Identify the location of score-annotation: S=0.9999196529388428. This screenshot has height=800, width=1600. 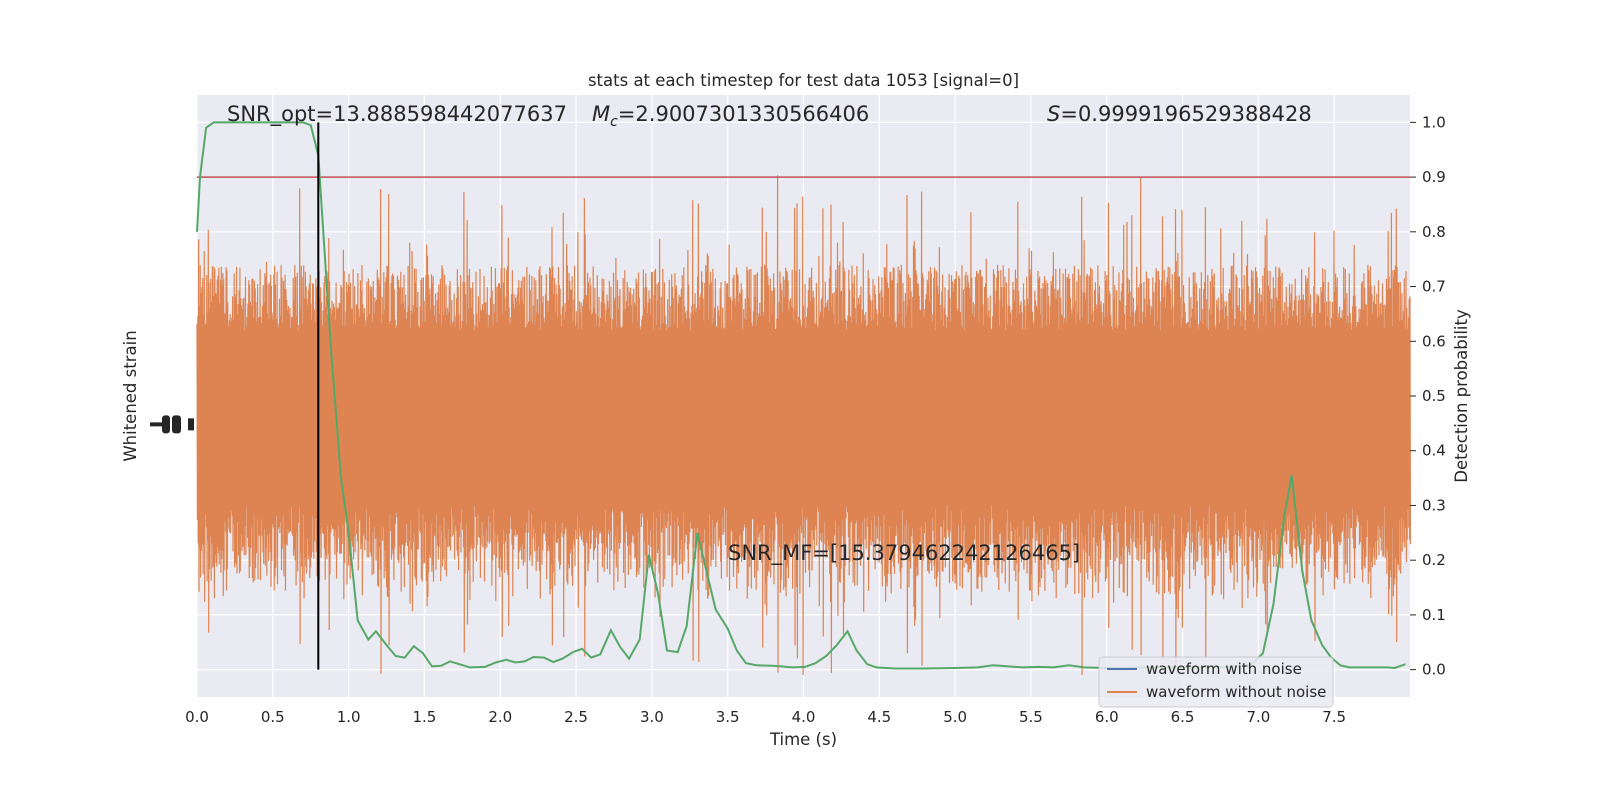
(1179, 114).